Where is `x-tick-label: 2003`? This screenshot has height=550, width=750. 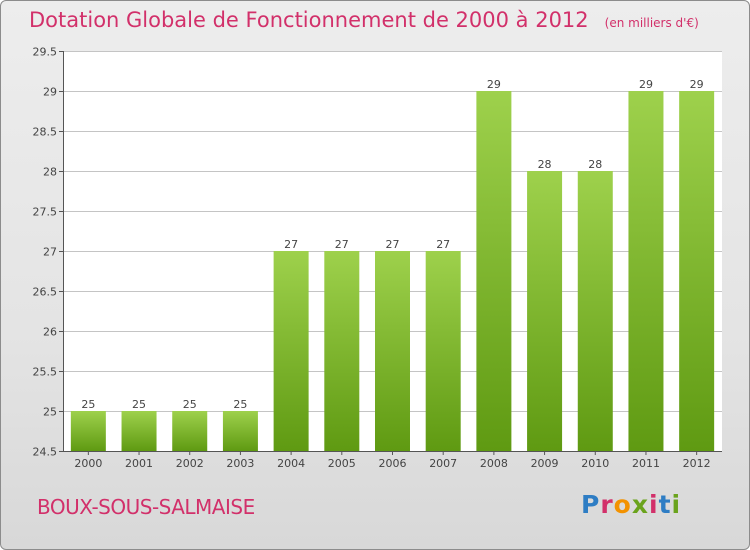 x-tick-label: 2003 is located at coordinates (240, 463).